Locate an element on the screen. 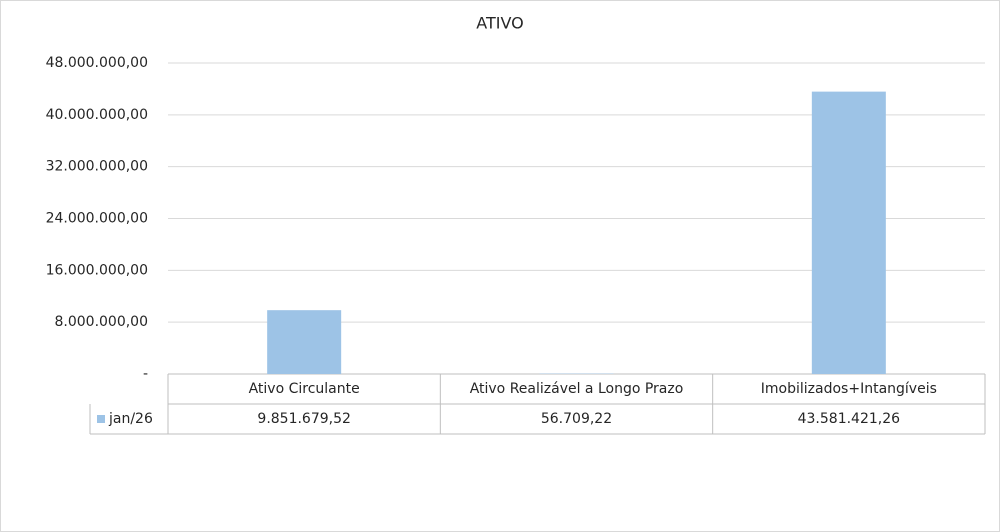  category-label: Ativo Realizável a Longo Prazo is located at coordinates (577, 389).